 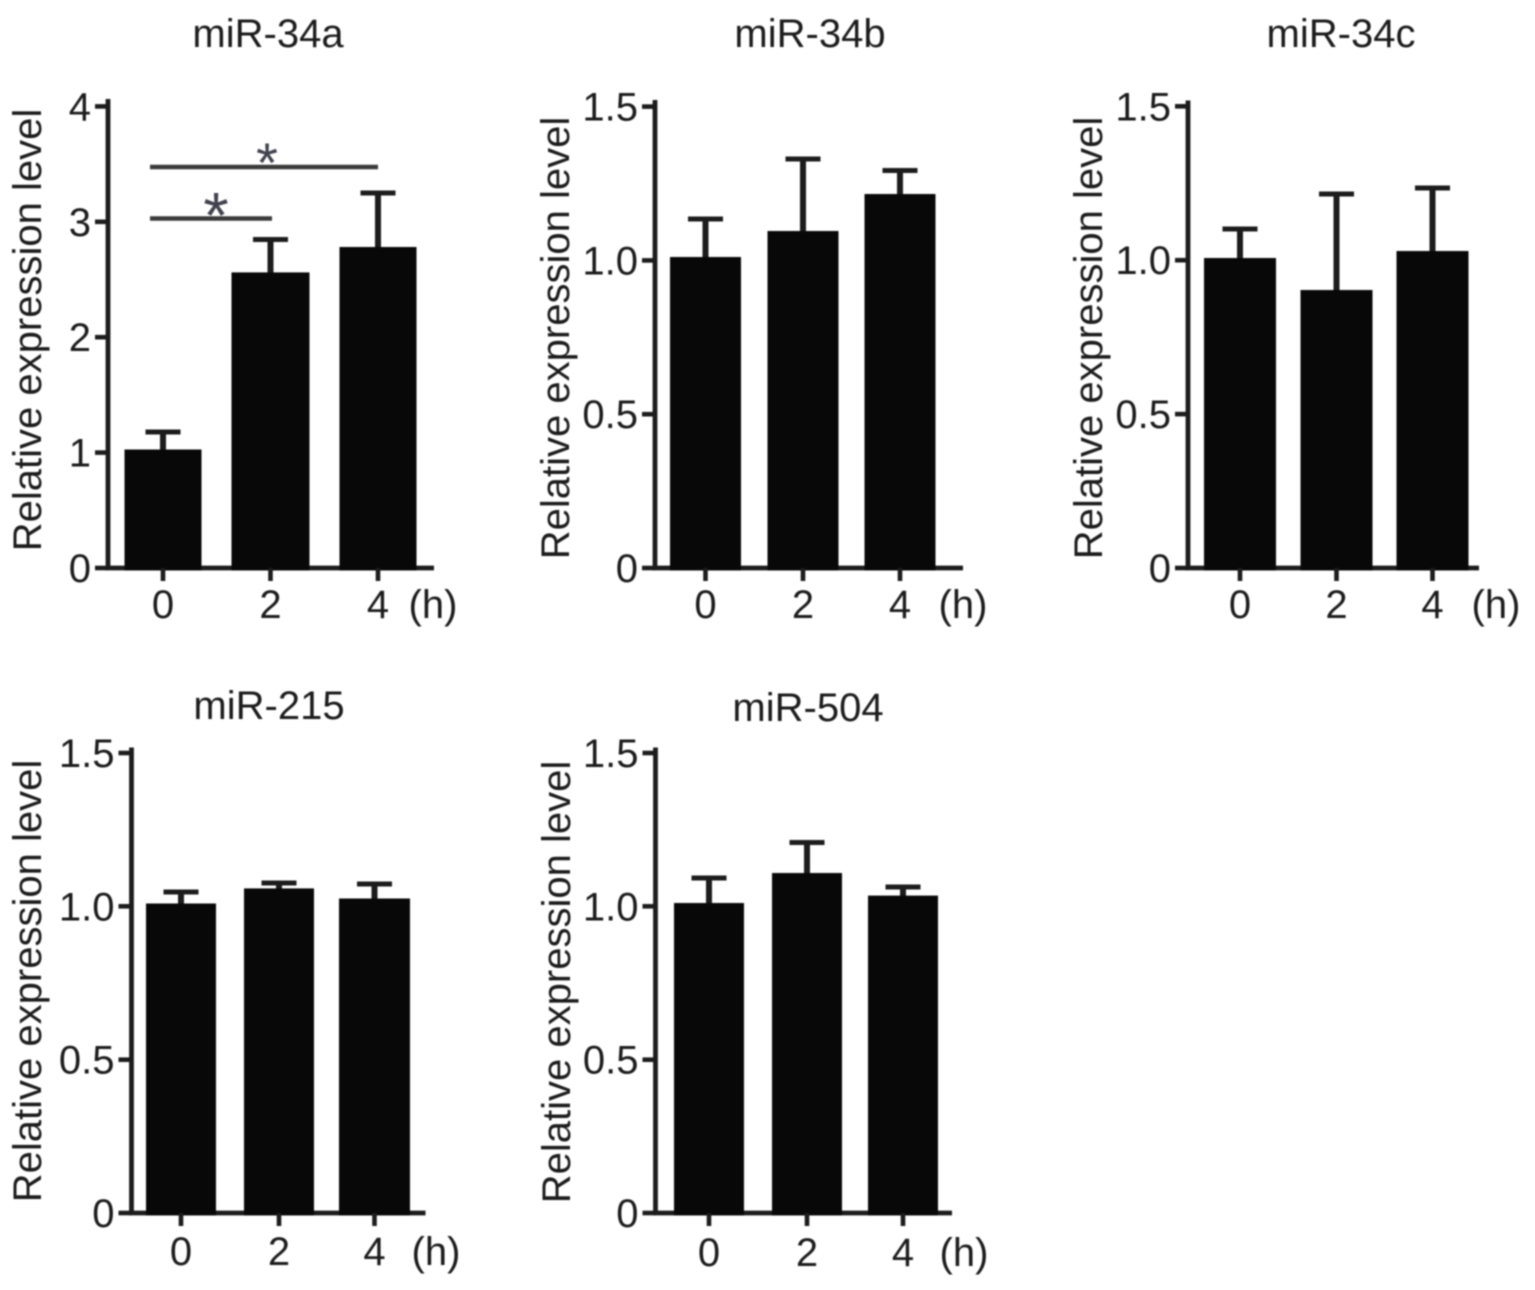 I want to click on svg-text: miR-34a, so click(x=268, y=34).